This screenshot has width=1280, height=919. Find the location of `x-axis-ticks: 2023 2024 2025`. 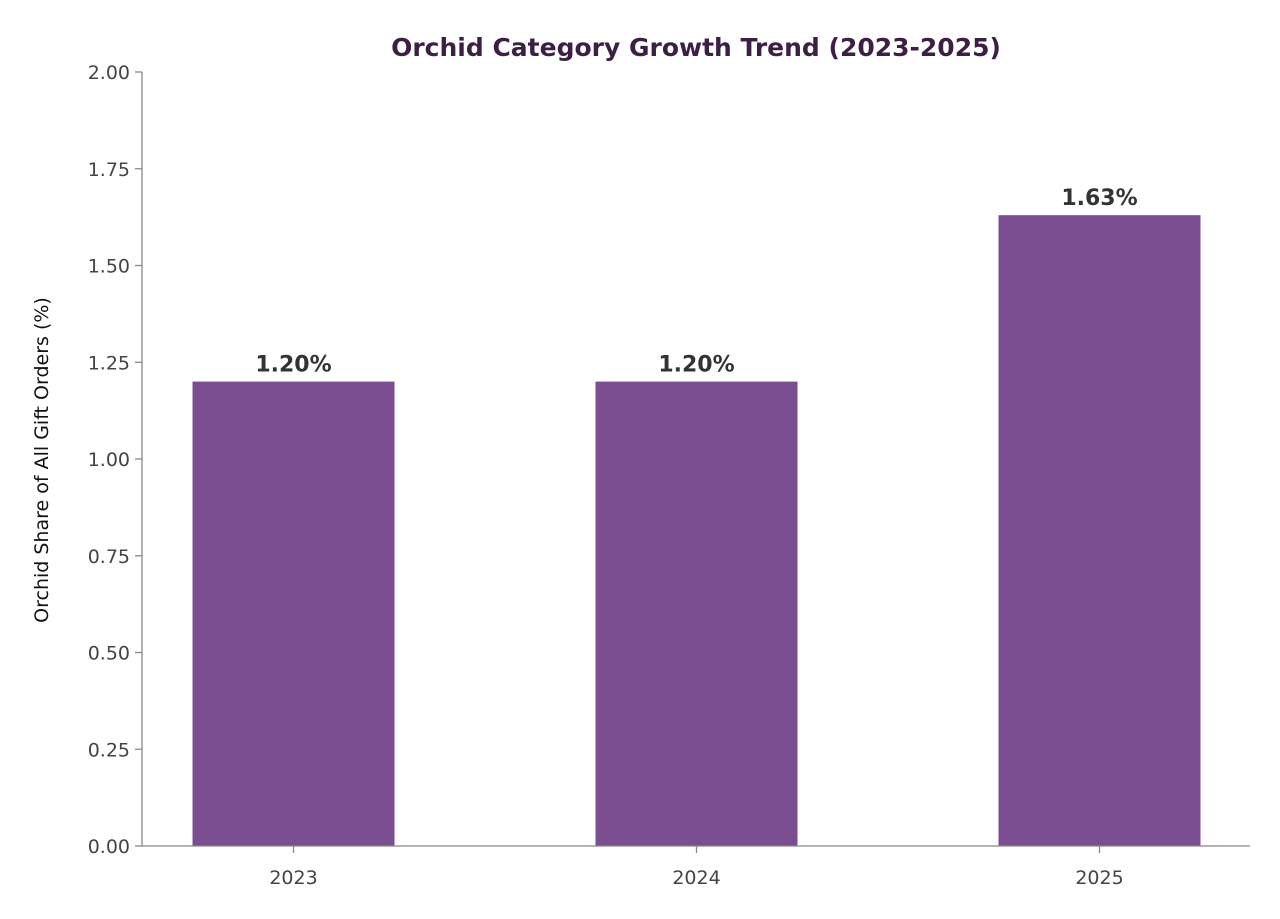

x-axis-ticks: 2023 2024 2025 is located at coordinates (696, 867).